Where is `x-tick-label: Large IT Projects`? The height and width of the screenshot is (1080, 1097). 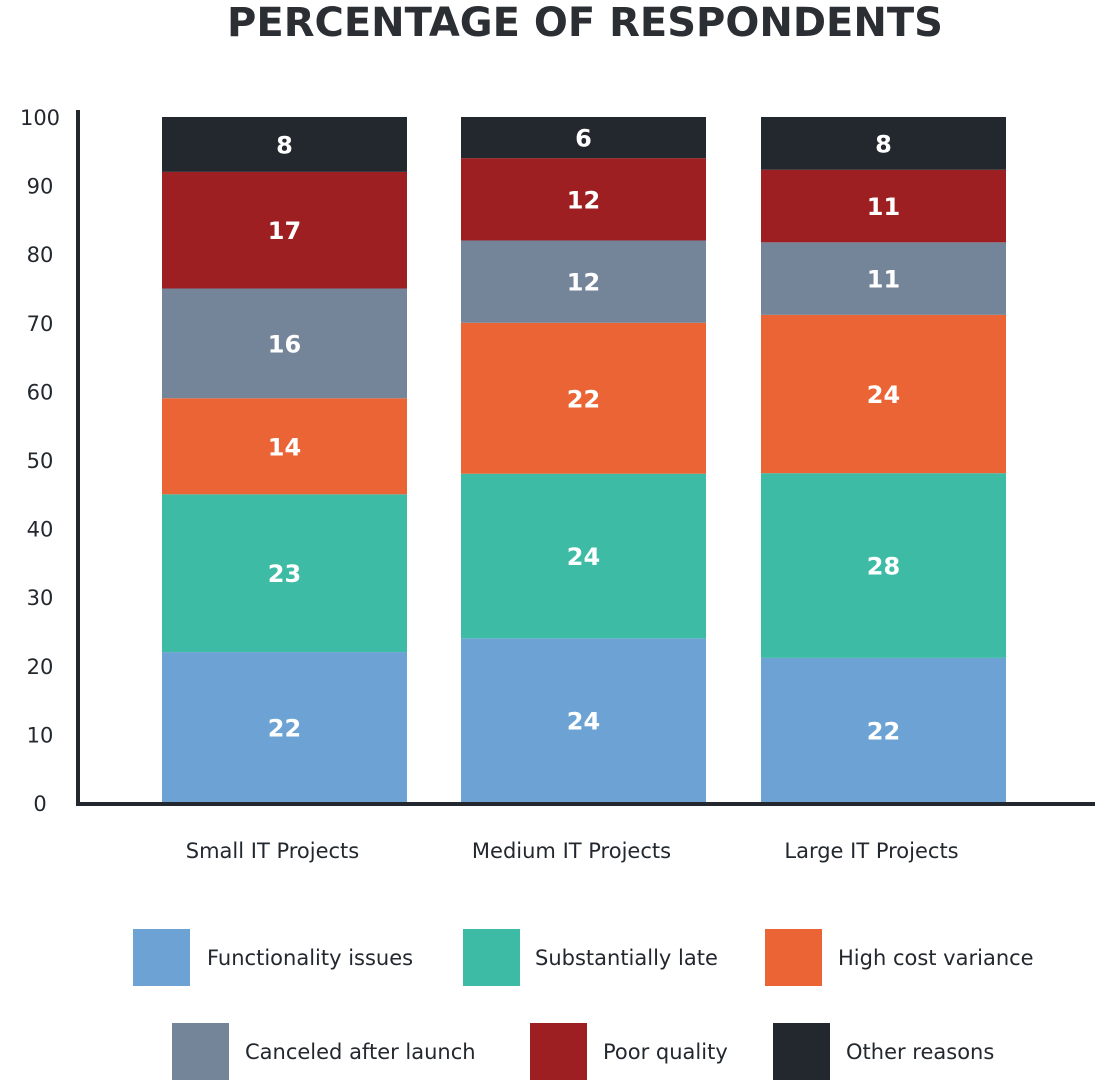 x-tick-label: Large IT Projects is located at coordinates (871, 851).